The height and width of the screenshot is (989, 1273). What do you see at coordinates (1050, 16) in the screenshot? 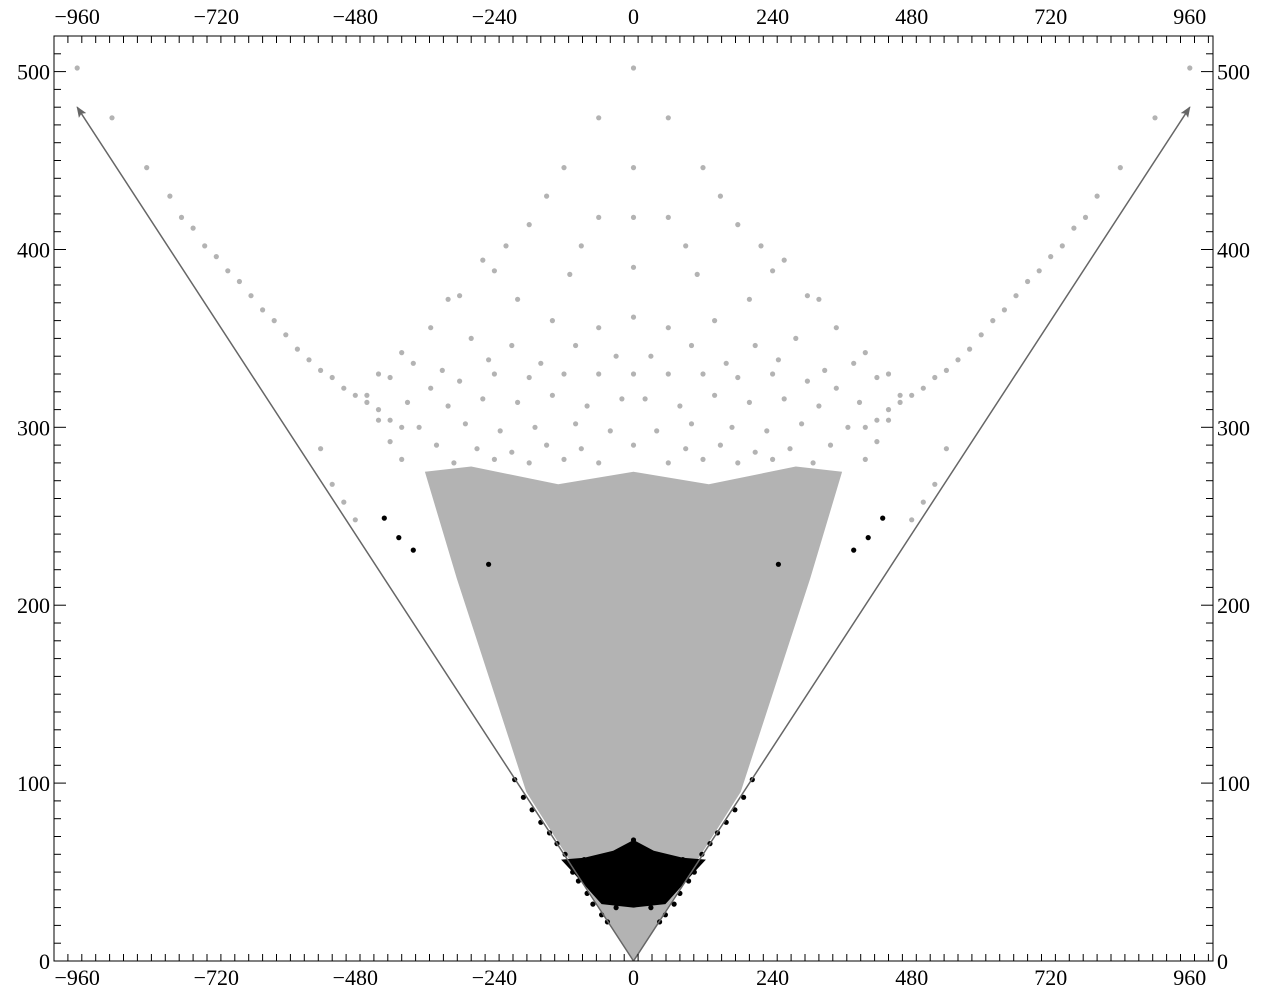
I see `x-tick-label-top: 720` at bounding box center [1050, 16].